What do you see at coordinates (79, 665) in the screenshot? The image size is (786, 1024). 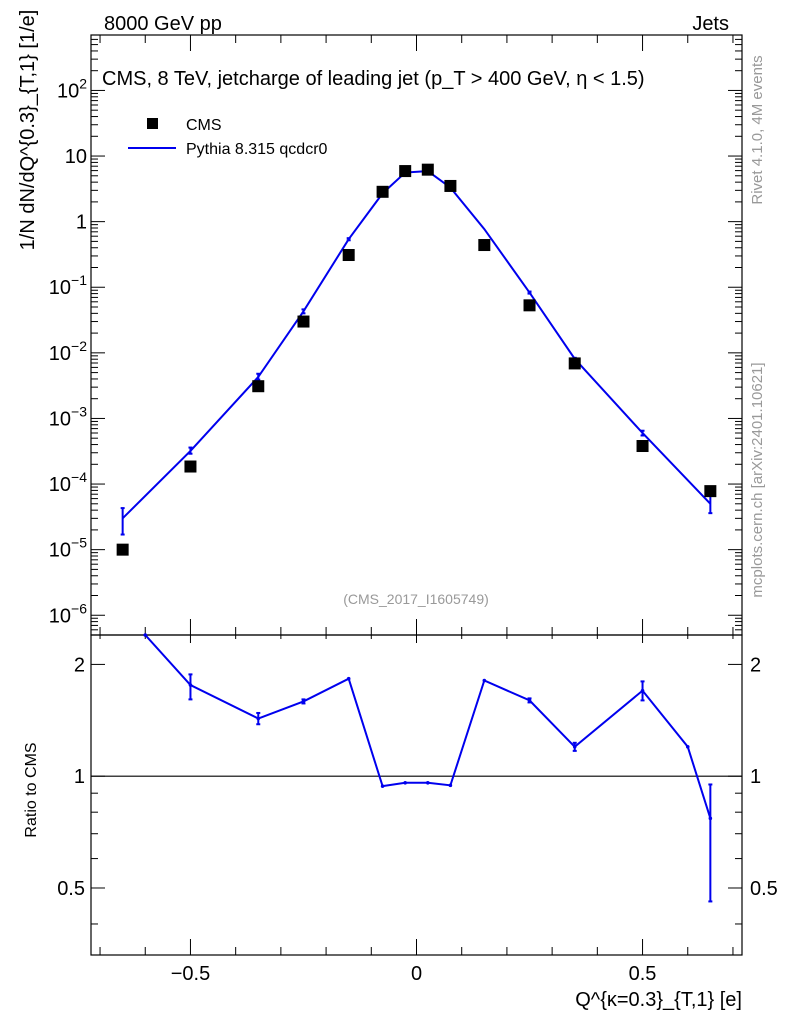 I see `ratio-y-tick-label: 2` at bounding box center [79, 665].